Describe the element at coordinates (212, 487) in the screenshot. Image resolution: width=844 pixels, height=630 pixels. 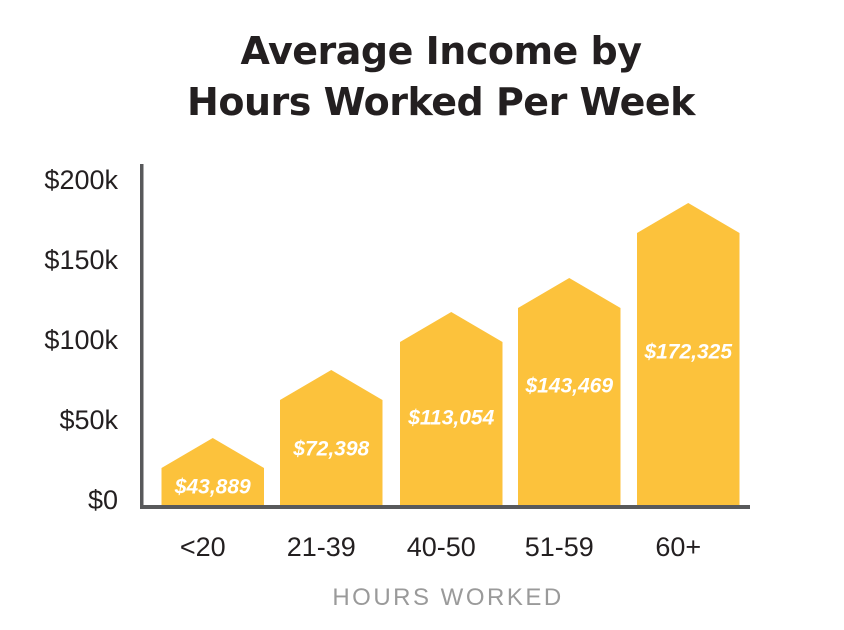
I see `bar-value-label: $43,889` at that location.